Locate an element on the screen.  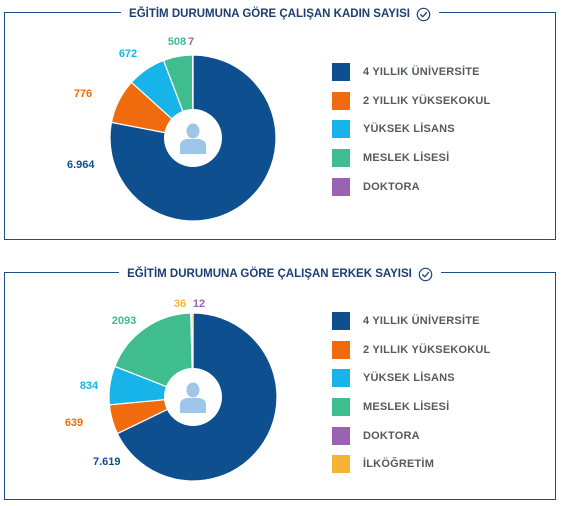
men-value-label-yuksek-lisans: 834 is located at coordinates (89, 386).